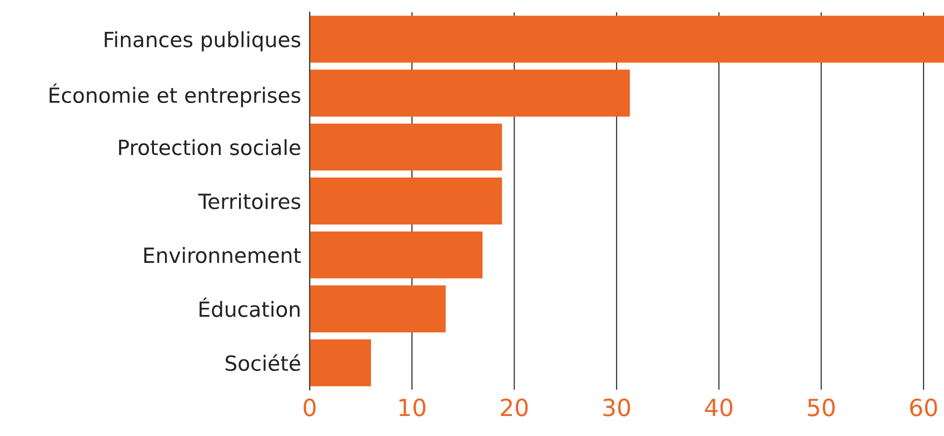  I want to click on y-tick-label: Économie et entreprises, so click(175, 95).